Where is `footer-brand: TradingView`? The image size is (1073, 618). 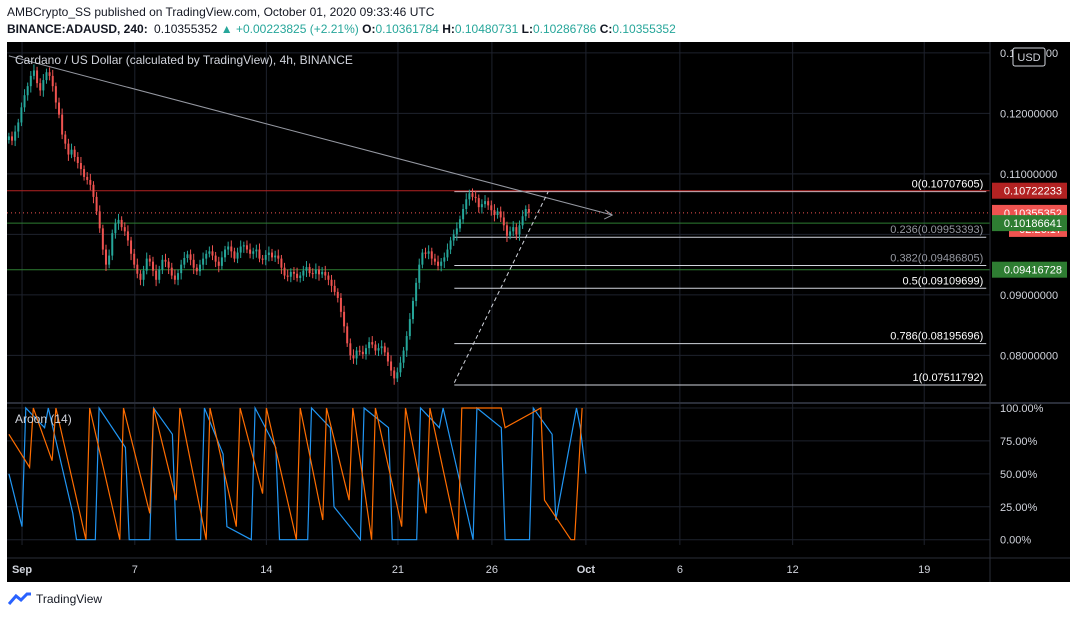
footer-brand: TradingView is located at coordinates (69, 599).